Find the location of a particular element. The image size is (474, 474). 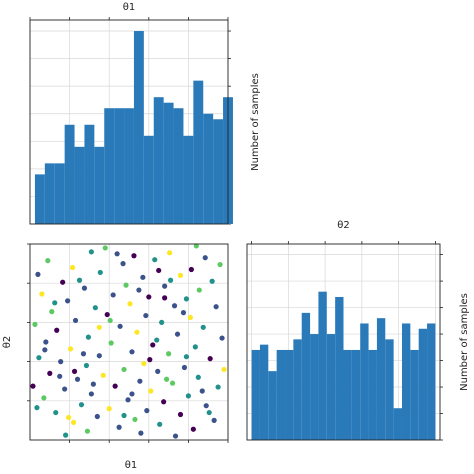

y-axis-label: Number of samples is located at coordinates (464, 342).